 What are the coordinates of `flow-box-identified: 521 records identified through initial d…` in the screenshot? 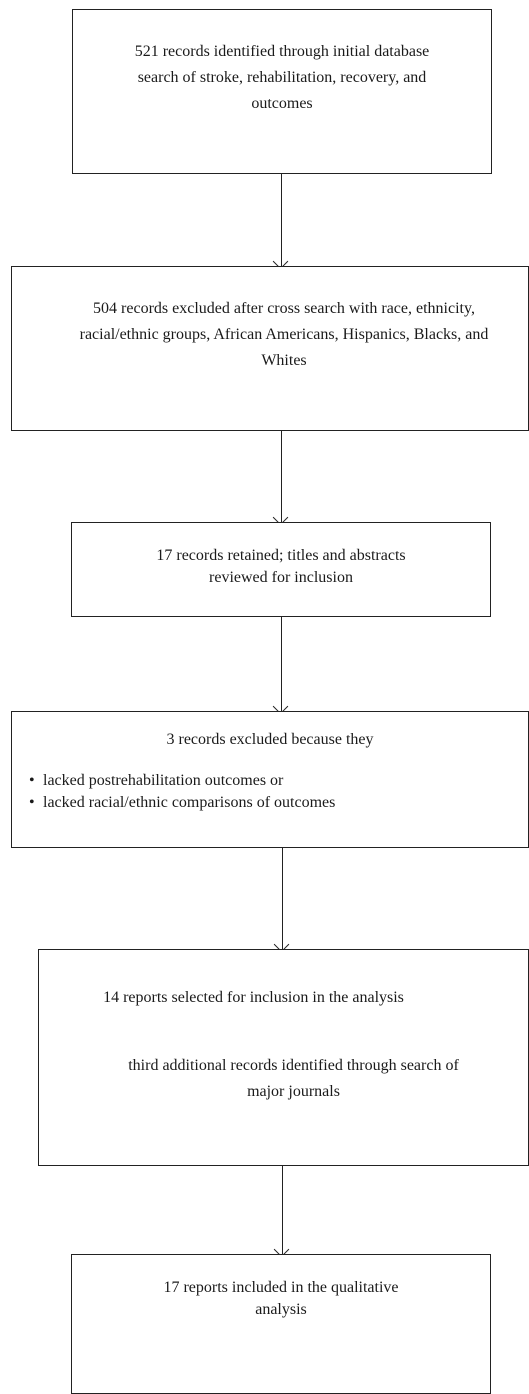 It's located at (282, 91).